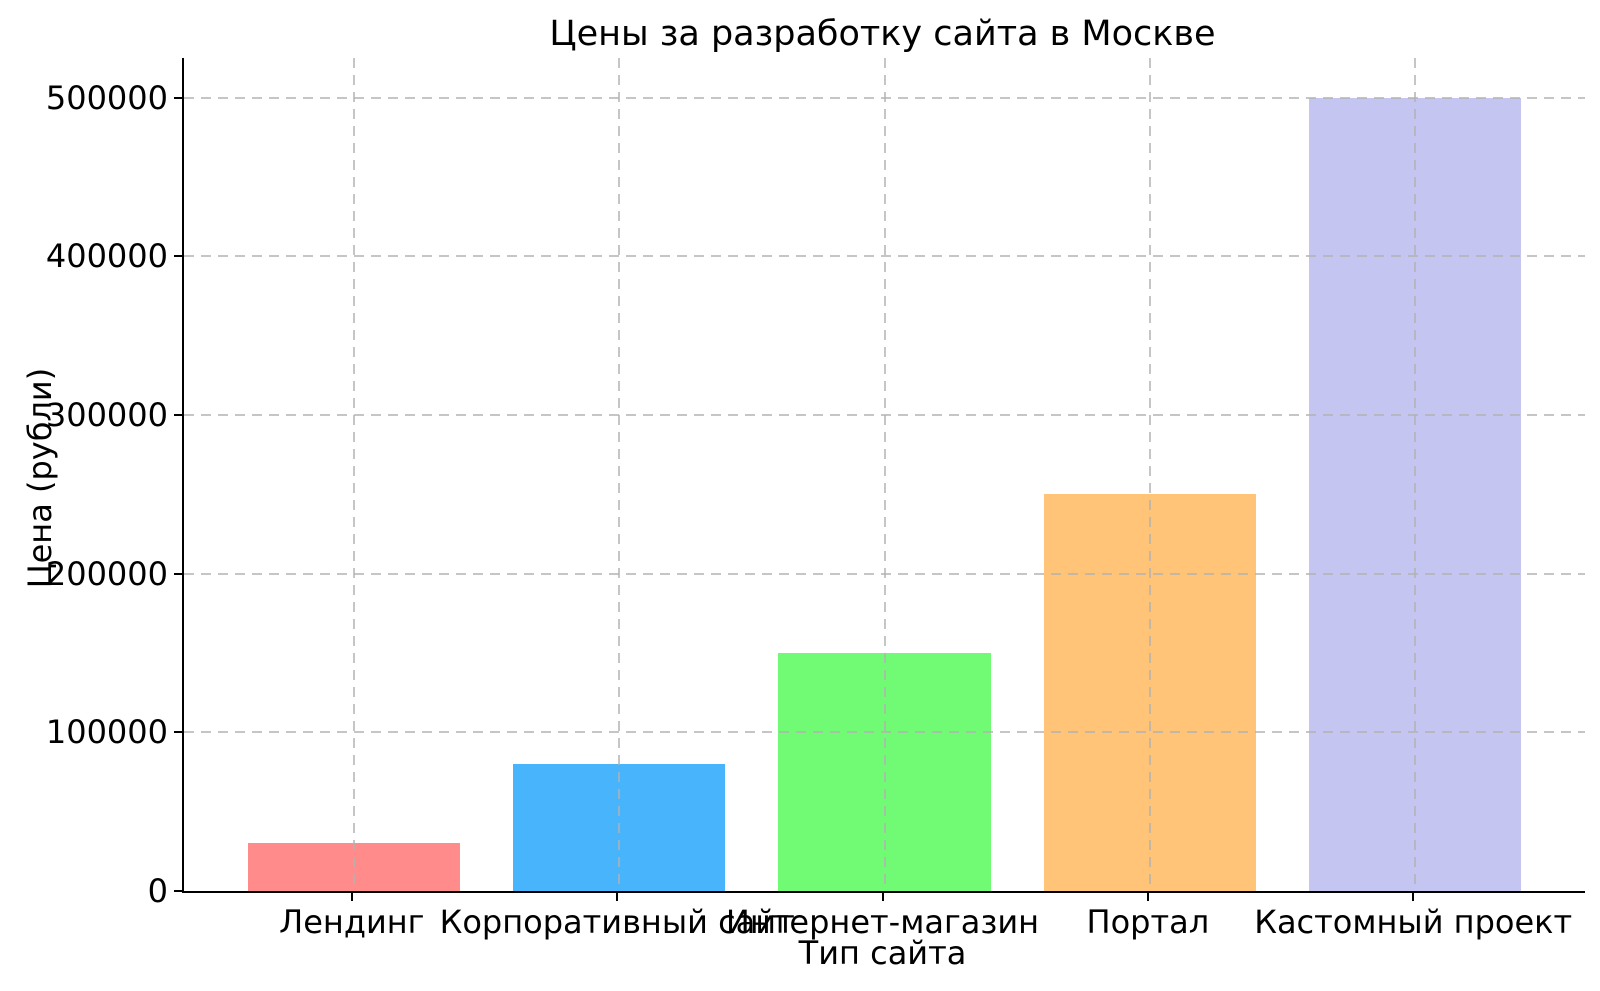 The image size is (1600, 991). Describe the element at coordinates (106, 256) in the screenshot. I see `y-tick-label: 400000` at that location.